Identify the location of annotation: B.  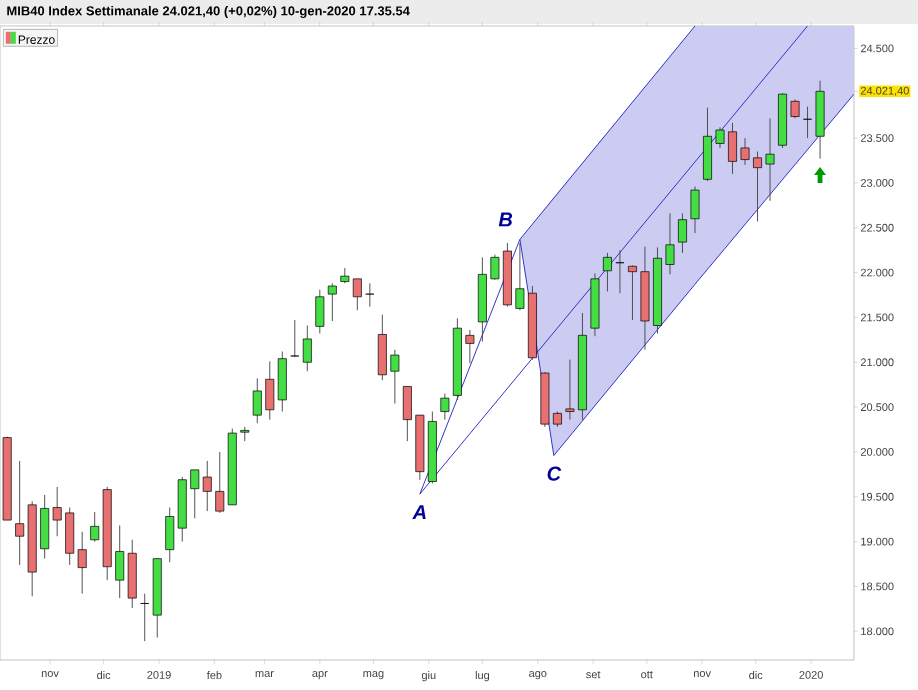
(505, 219).